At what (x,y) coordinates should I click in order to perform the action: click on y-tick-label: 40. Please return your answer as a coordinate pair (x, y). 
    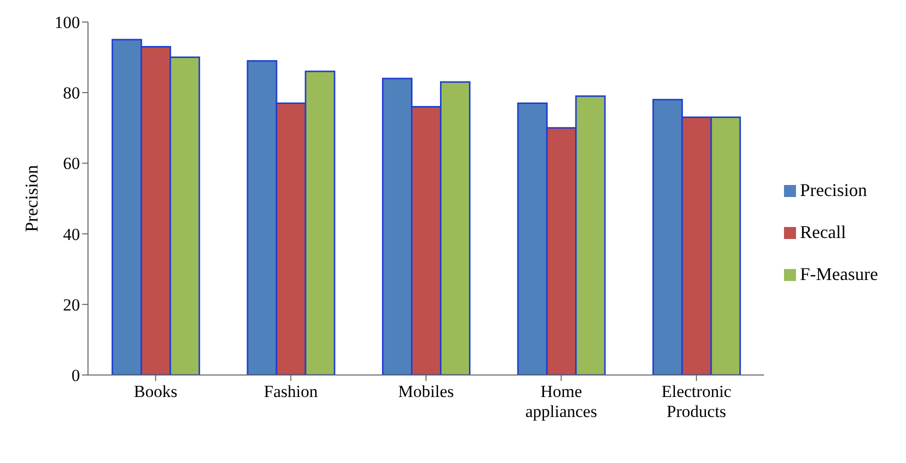
    Looking at the image, I should click on (71, 234).